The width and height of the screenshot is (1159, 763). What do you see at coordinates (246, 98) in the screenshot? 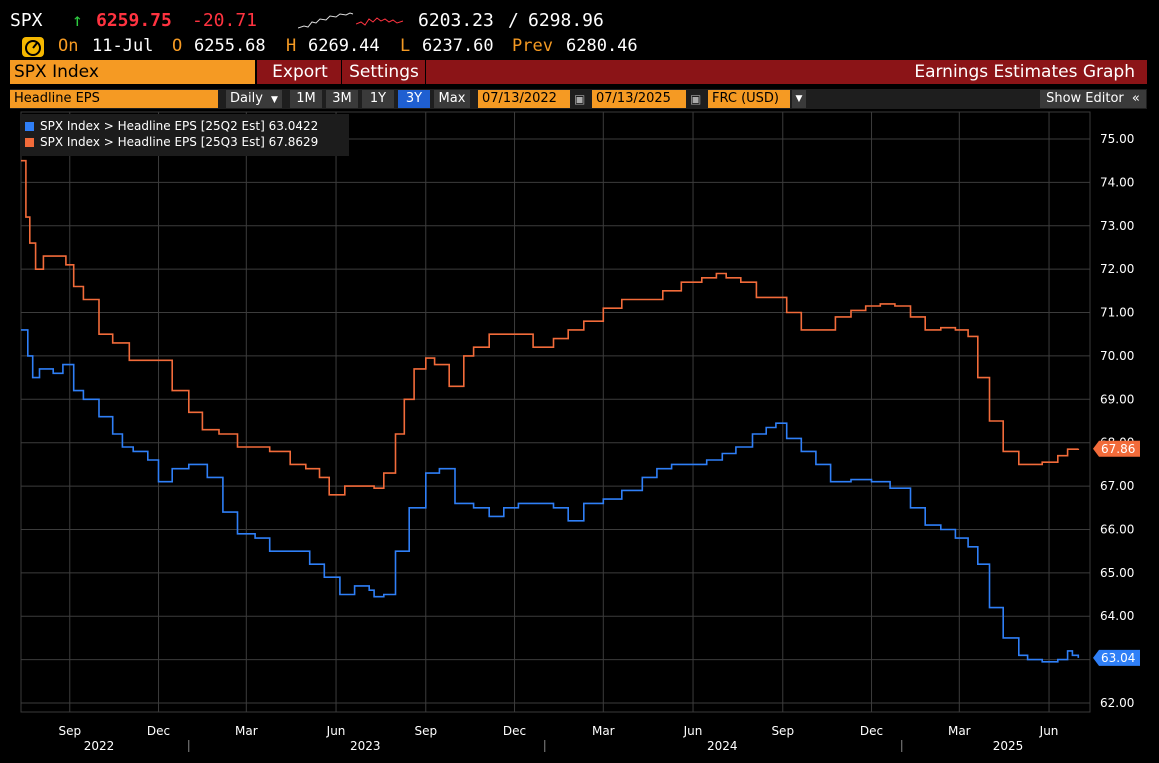
I see `frequency-value: Daily` at bounding box center [246, 98].